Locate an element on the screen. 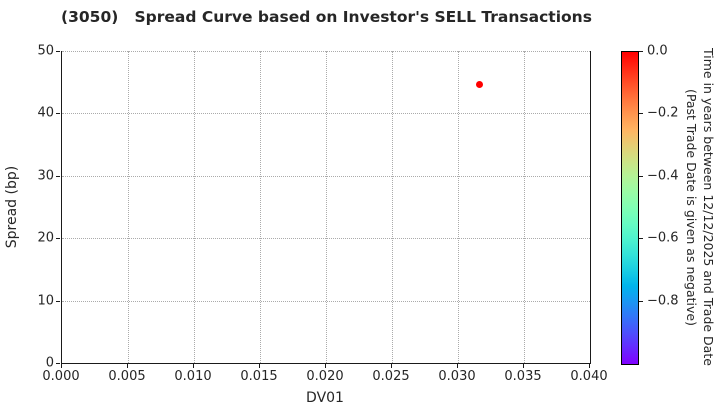  x-tick-label: 0.035 is located at coordinates (523, 376).